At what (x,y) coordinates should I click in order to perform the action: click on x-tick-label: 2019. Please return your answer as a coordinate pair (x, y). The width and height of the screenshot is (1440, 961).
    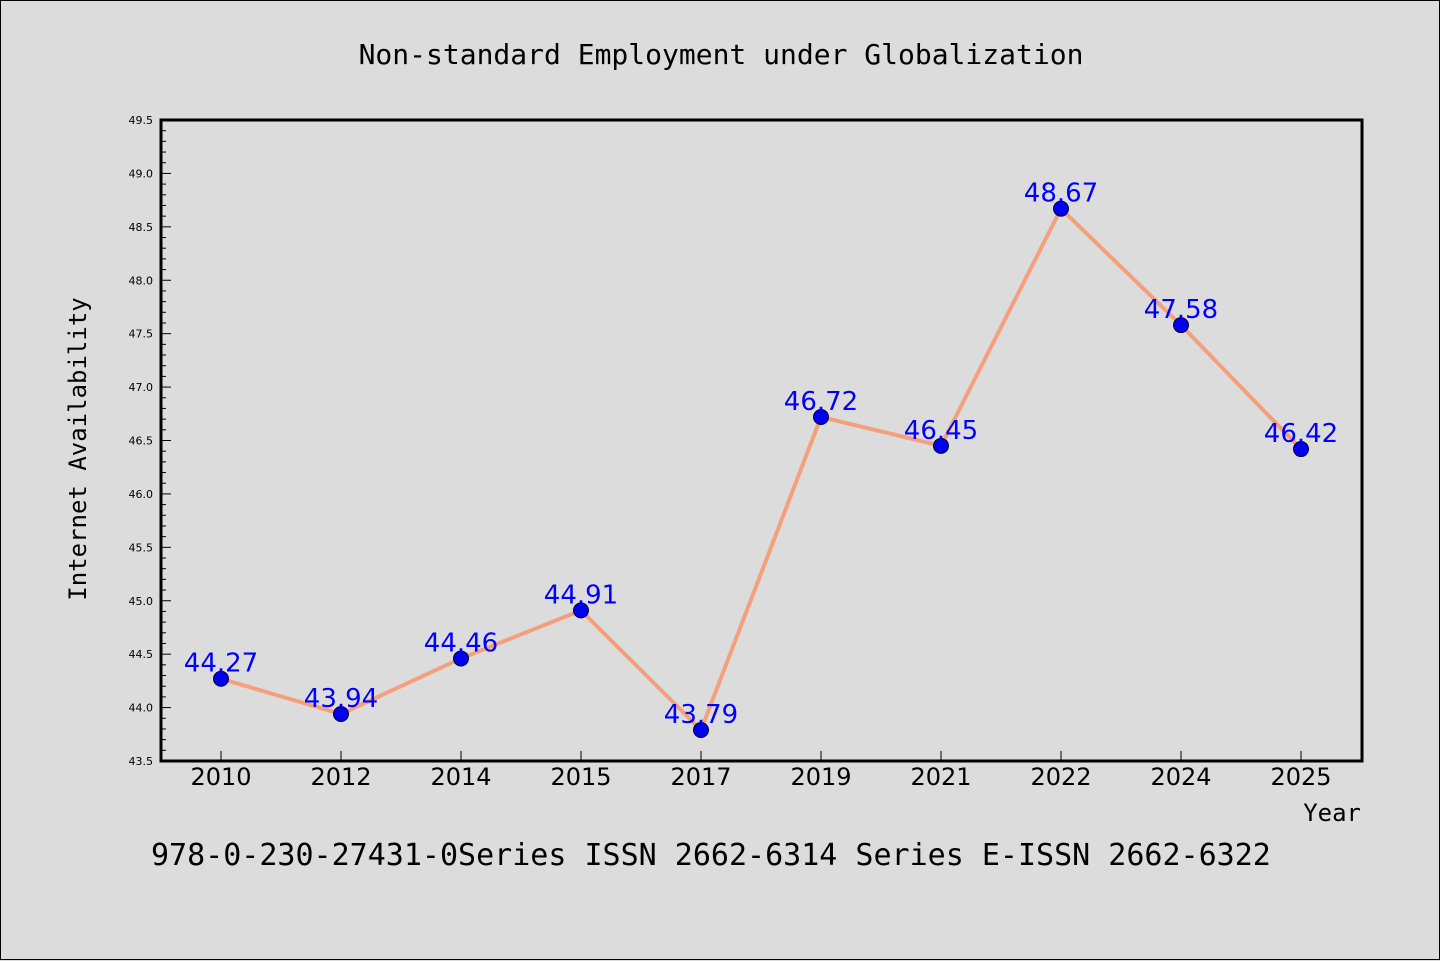
    Looking at the image, I should click on (820, 777).